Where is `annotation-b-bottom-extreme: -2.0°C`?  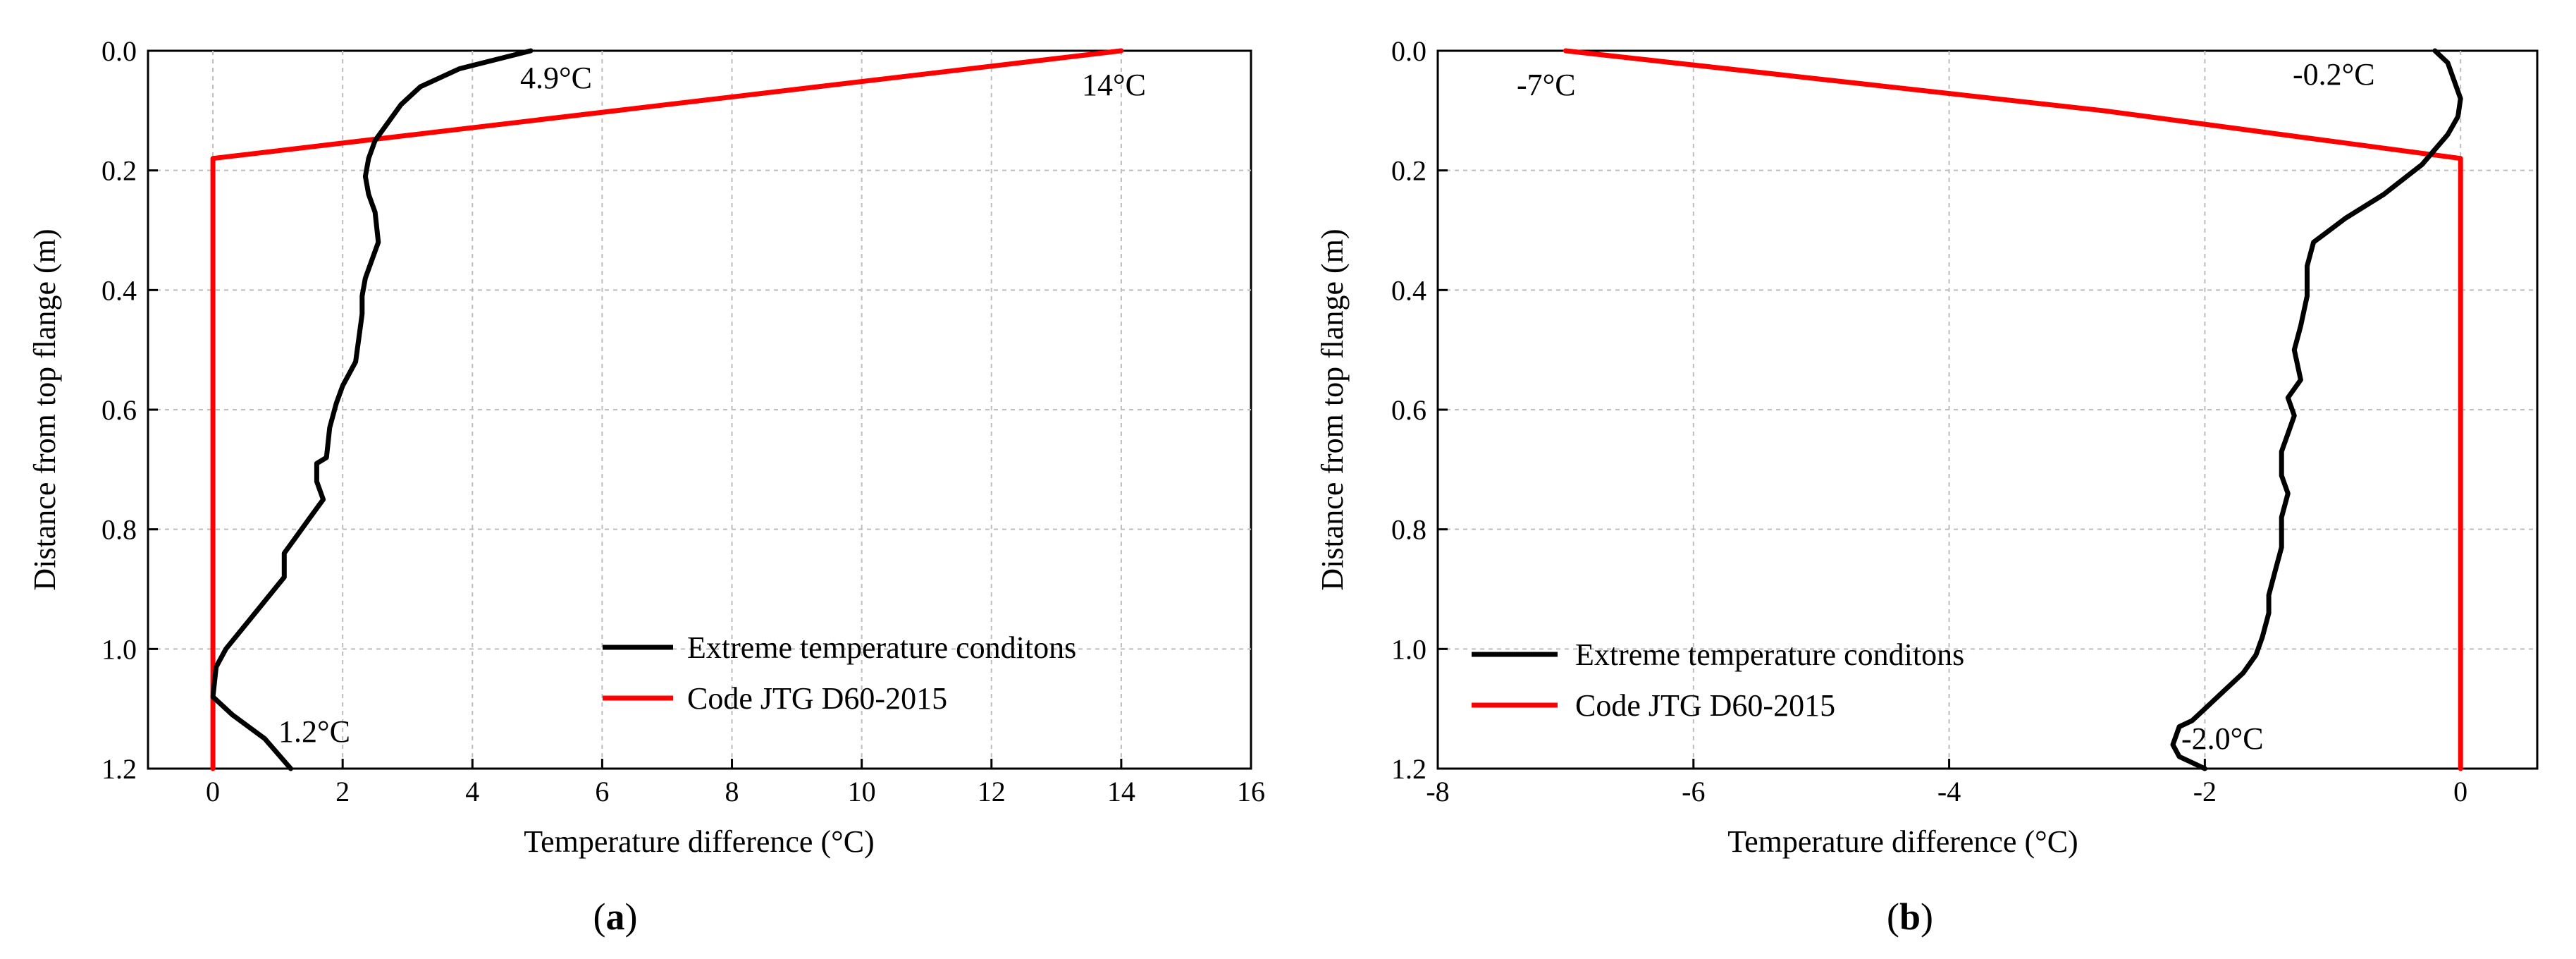 annotation-b-bottom-extreme: -2.0°C is located at coordinates (2222, 739).